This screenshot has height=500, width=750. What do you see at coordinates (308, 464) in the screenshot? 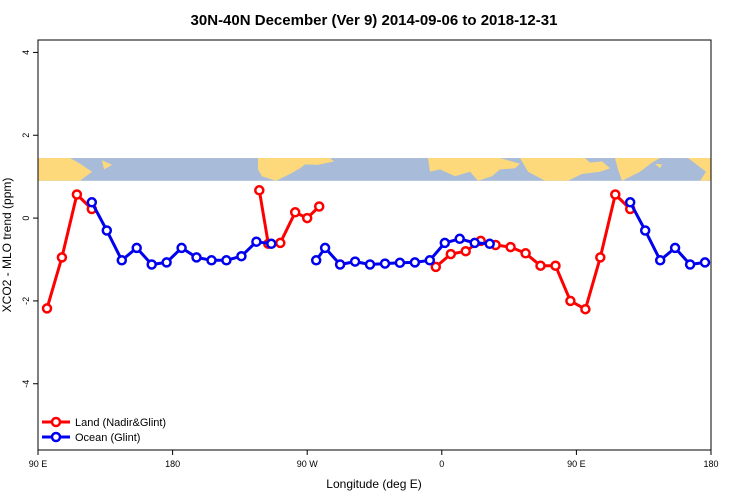
I see `x-tick-label-2: 90 W` at bounding box center [308, 464].